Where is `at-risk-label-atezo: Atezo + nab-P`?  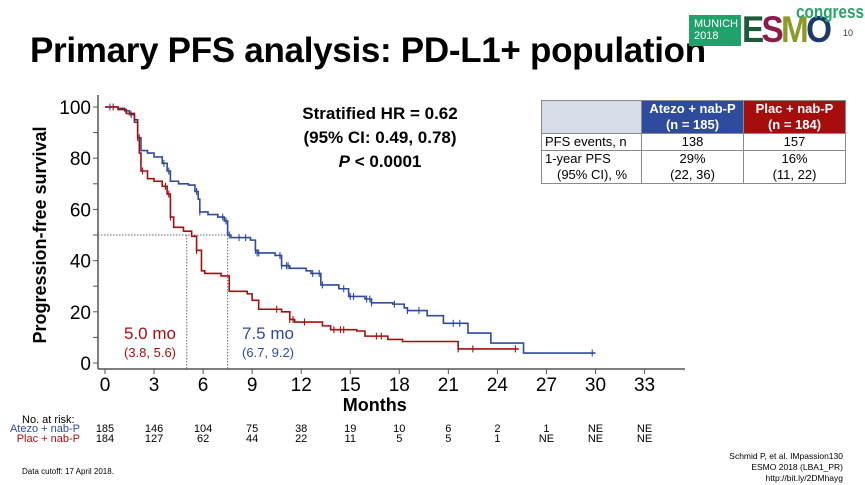 at-risk-label-atezo: Atezo + nab-P is located at coordinates (44, 429).